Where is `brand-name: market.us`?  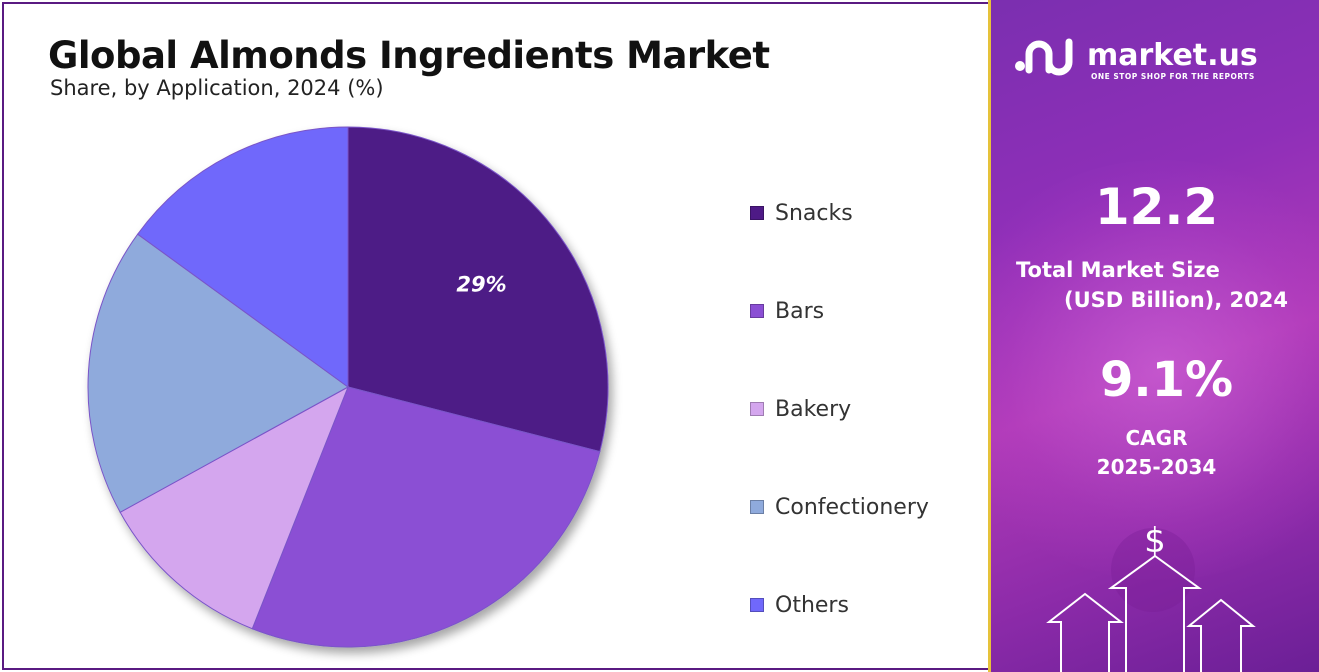 brand-name: market.us is located at coordinates (1172, 55).